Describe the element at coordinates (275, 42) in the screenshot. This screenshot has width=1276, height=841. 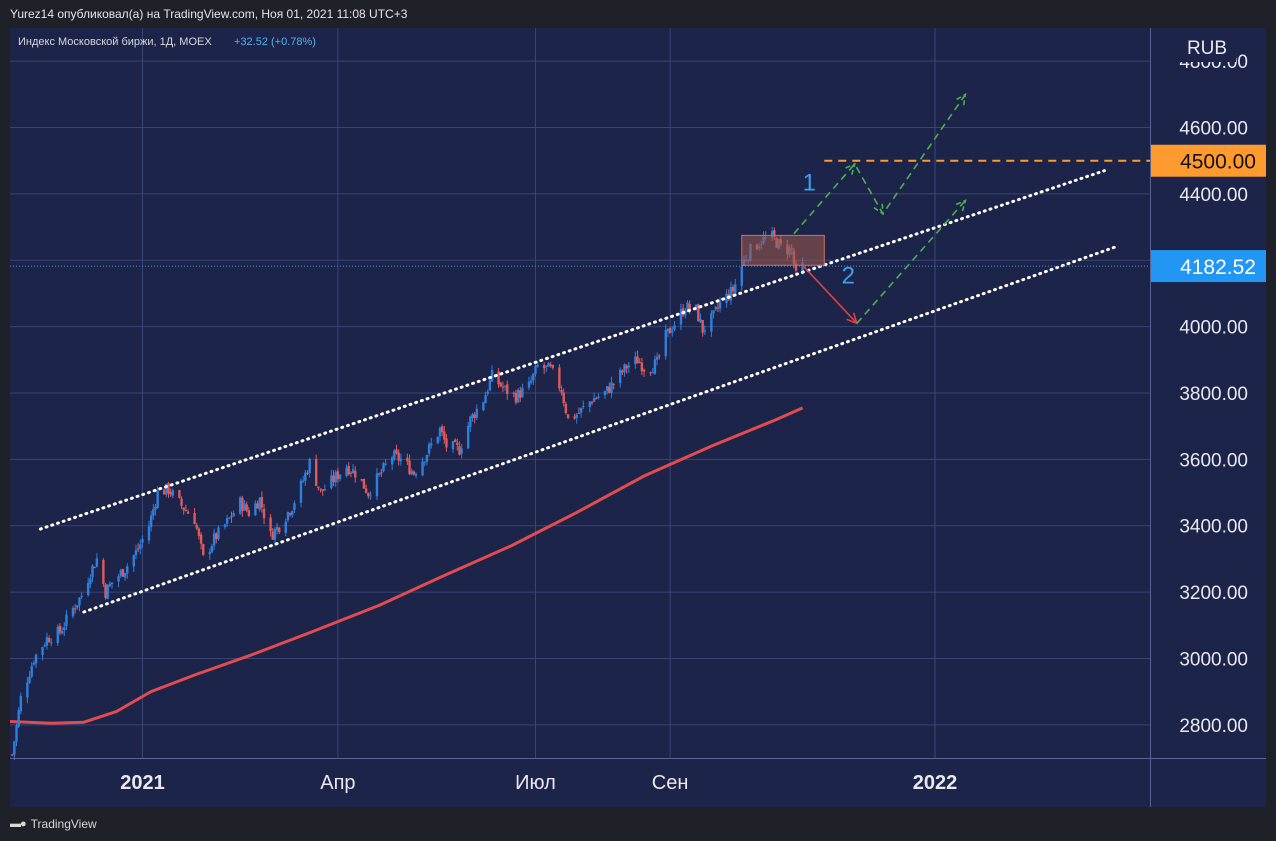
I see `legend-change: +32.52 (+0.78%)` at that location.